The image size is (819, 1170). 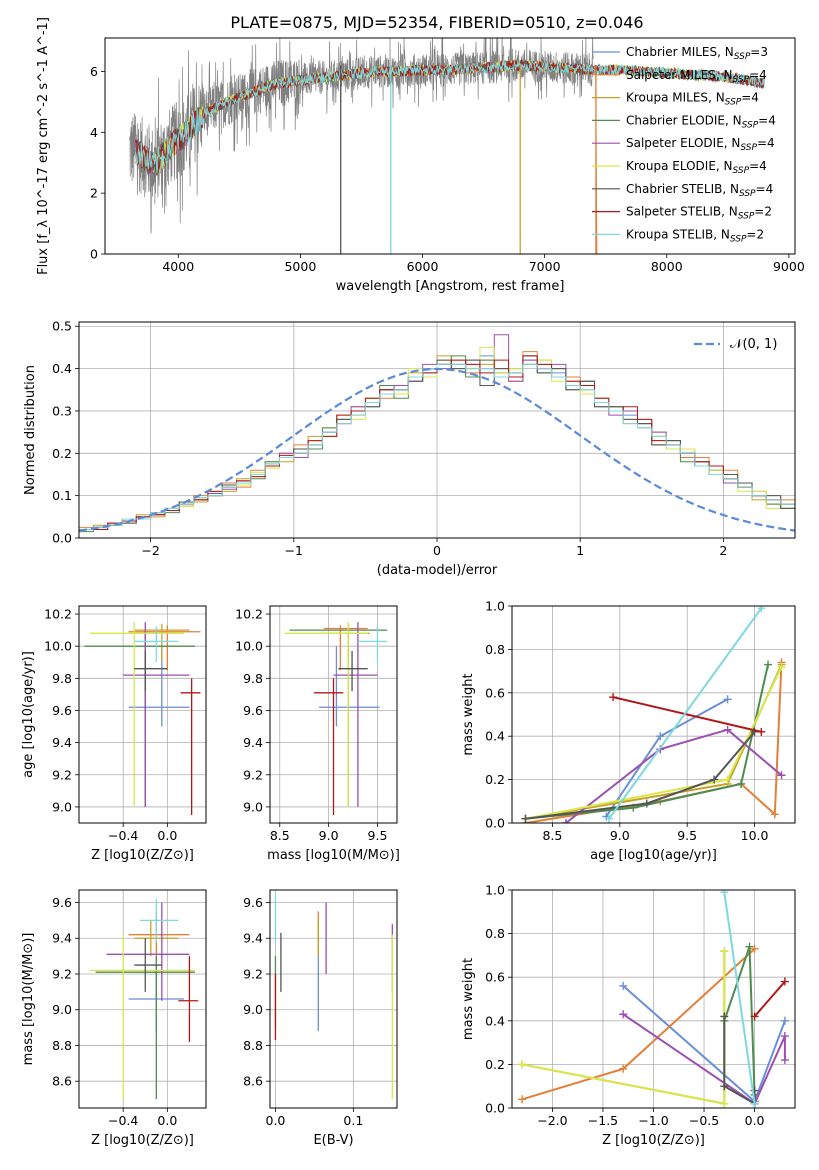 What do you see at coordinates (580, 550) in the screenshot?
I see `x-tick-label: 1` at bounding box center [580, 550].